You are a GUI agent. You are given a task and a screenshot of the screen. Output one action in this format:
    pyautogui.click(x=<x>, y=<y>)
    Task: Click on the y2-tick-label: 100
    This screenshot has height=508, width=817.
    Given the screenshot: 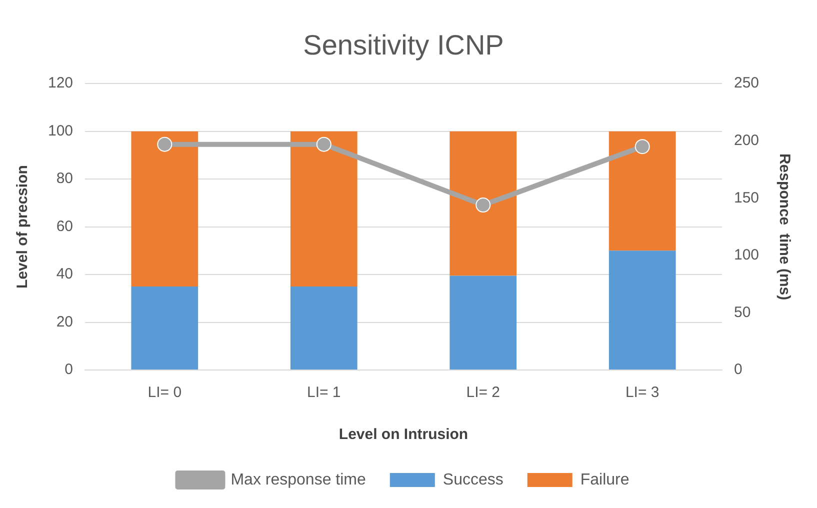 What is the action you would take?
    pyautogui.click(x=747, y=255)
    